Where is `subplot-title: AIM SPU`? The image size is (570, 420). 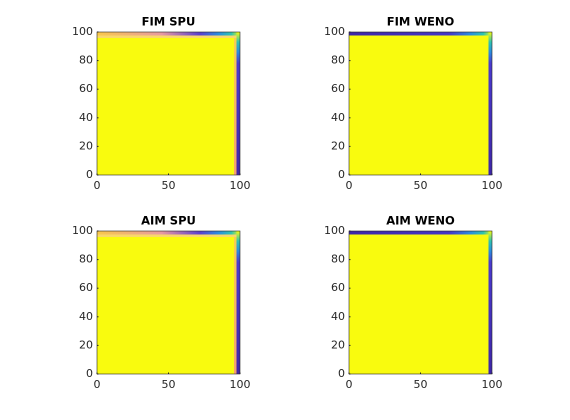
subplot-title: AIM SPU is located at coordinates (168, 221).